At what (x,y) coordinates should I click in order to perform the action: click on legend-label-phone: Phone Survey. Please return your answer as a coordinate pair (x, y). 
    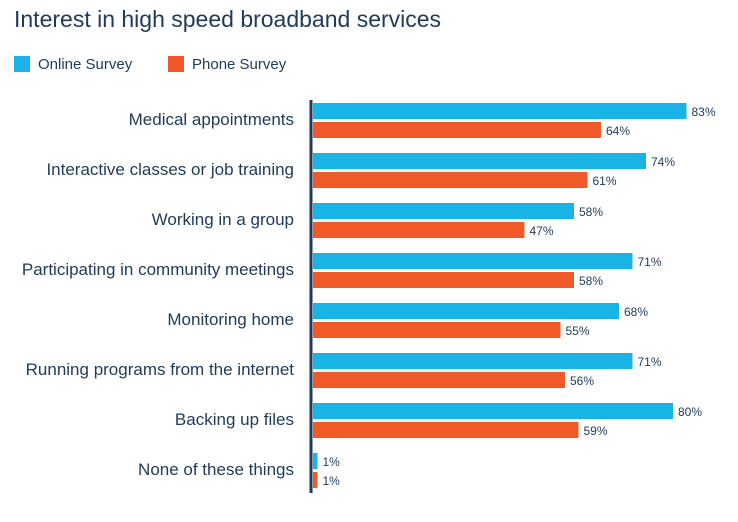
    Looking at the image, I should click on (239, 64).